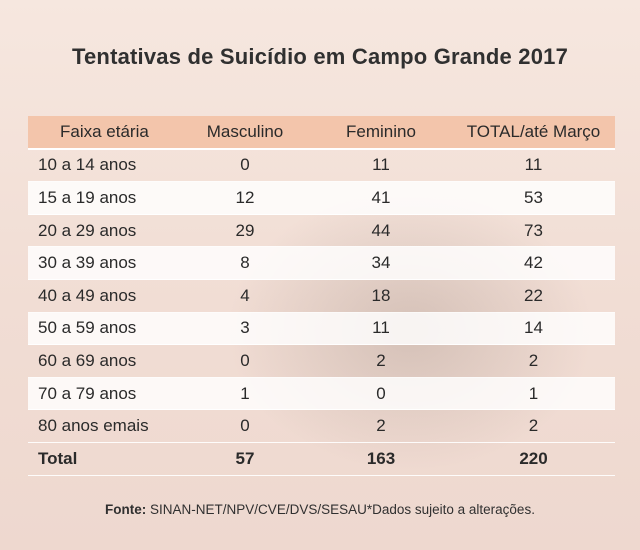 This screenshot has width=640, height=550. I want to click on header-faixa-etaria: Faixa etária, so click(104, 131).